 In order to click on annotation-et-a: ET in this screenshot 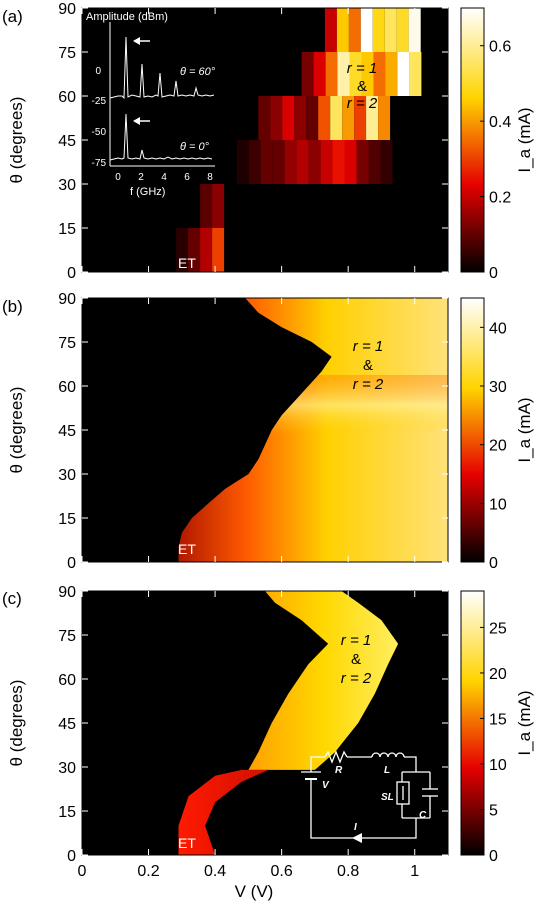, I will do `click(187, 263)`.